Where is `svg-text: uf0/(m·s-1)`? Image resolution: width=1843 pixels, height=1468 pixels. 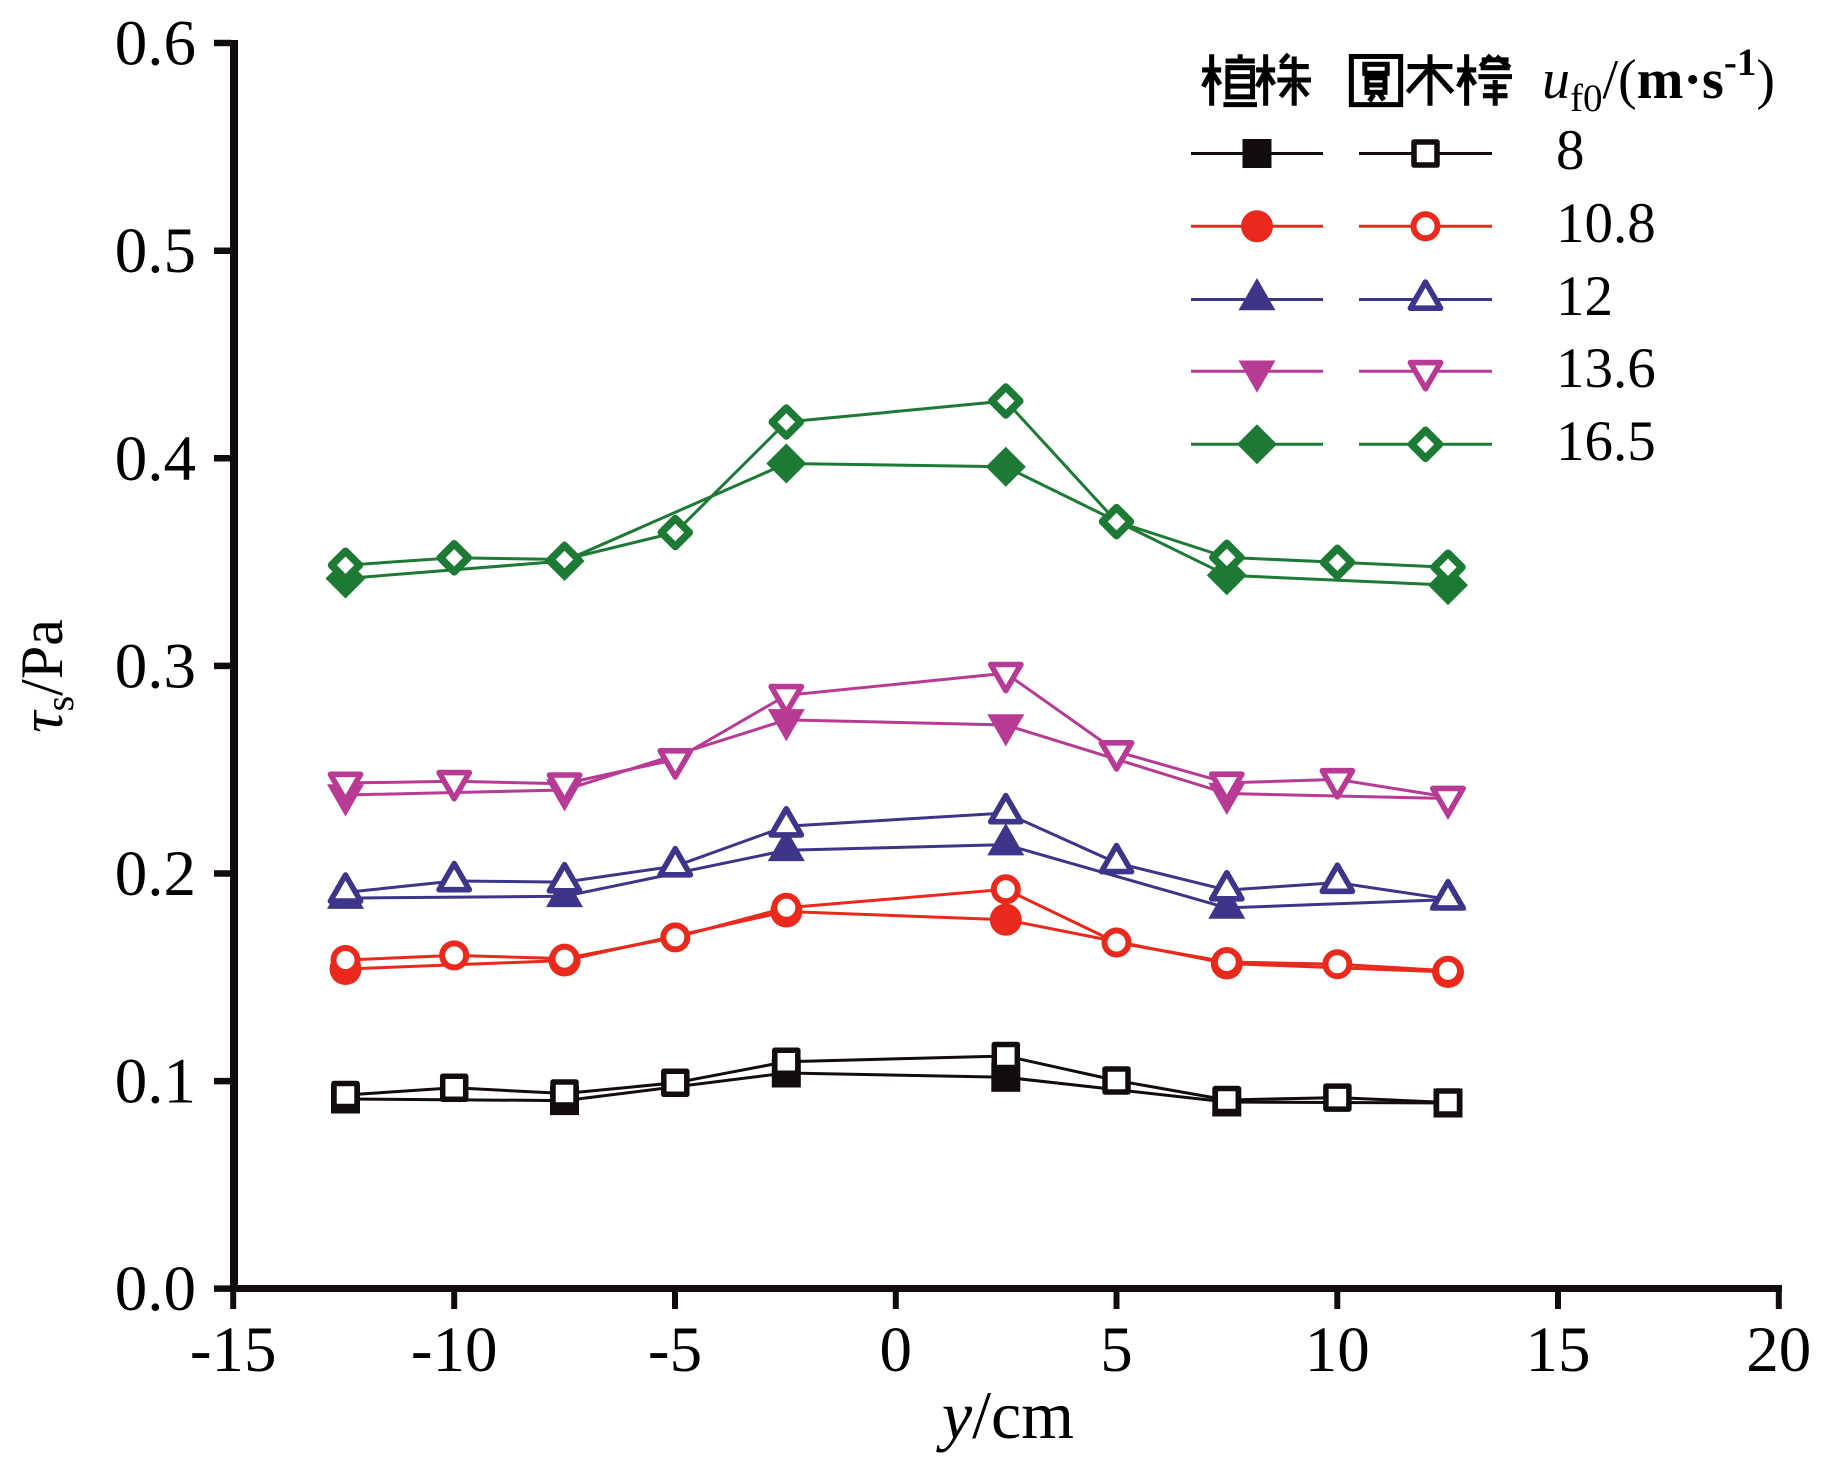
svg-text: uf0/(m·s-1) is located at coordinates (1658, 80).